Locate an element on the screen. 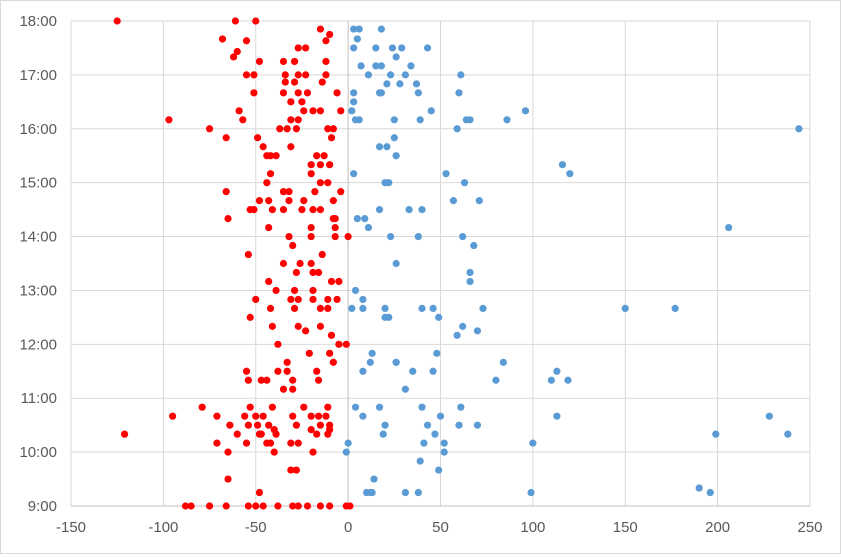 Image resolution: width=841 pixels, height=558 pixels. x-tick-label: 200 is located at coordinates (717, 527).